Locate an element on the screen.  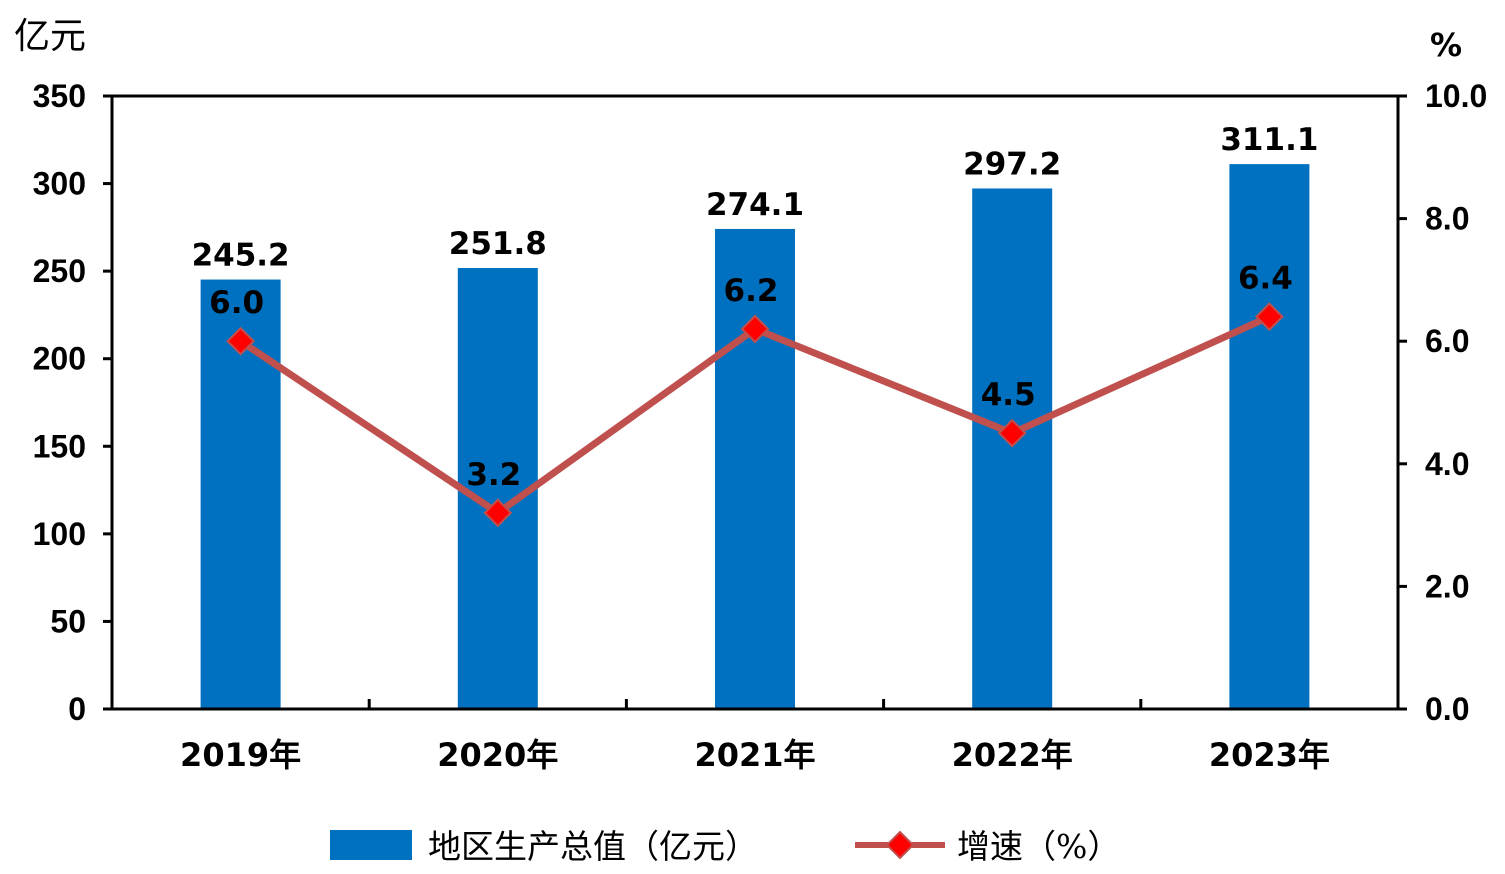
y-right-tick-label: 4.0 is located at coordinates (1447, 464).